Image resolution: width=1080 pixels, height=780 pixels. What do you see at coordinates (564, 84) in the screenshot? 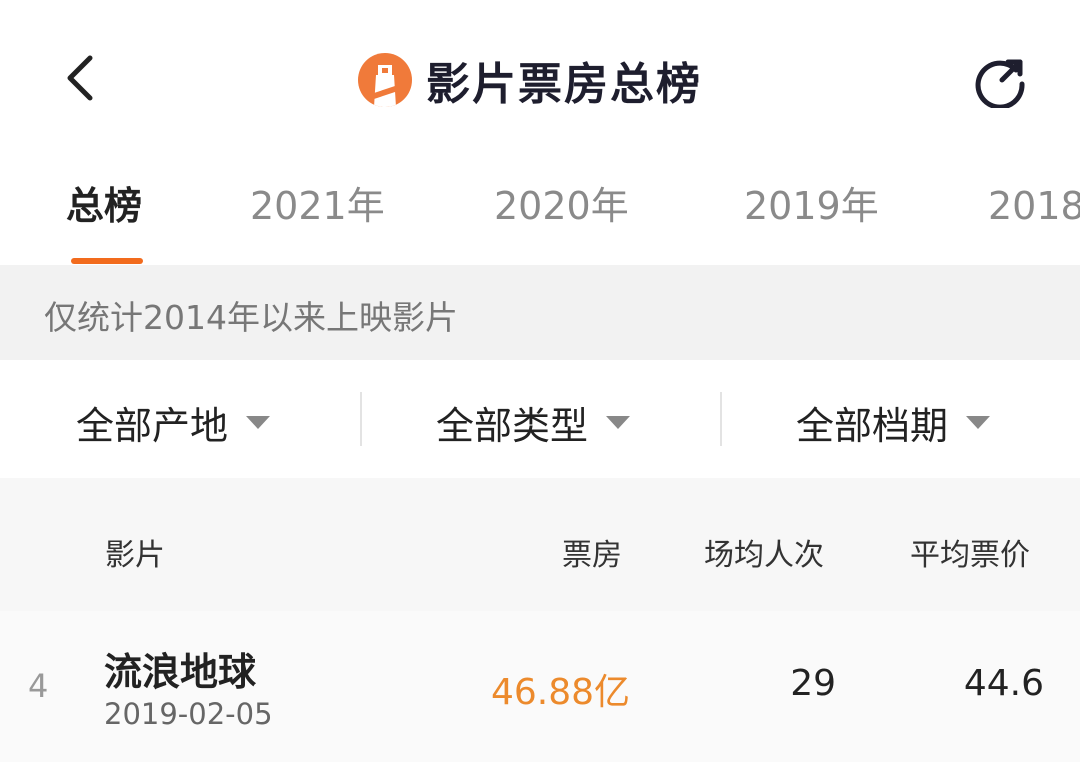
I see `page-title: 影片票房总榜` at bounding box center [564, 84].